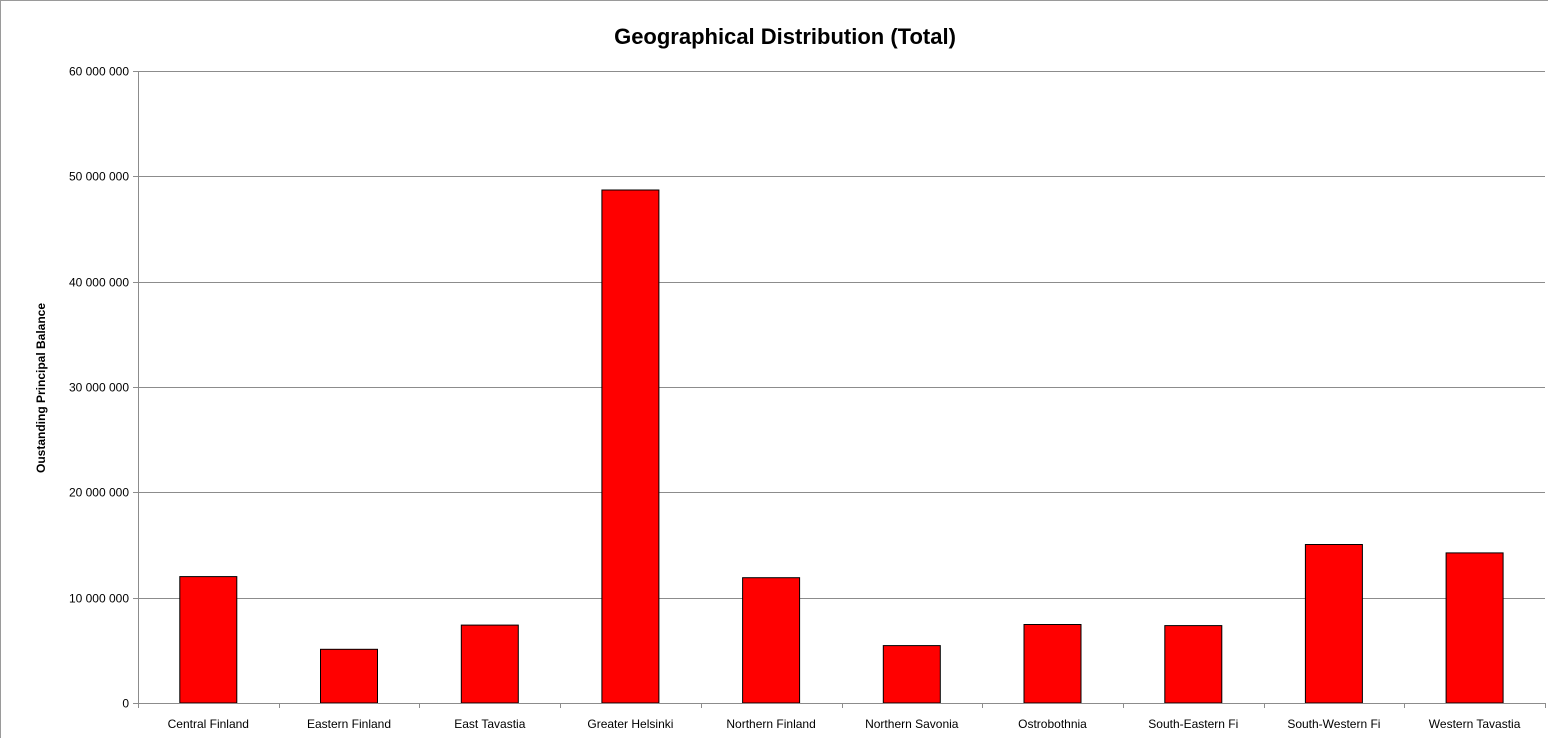  Describe the element at coordinates (99, 283) in the screenshot. I see `y-tick-label: 40 000 000` at that location.